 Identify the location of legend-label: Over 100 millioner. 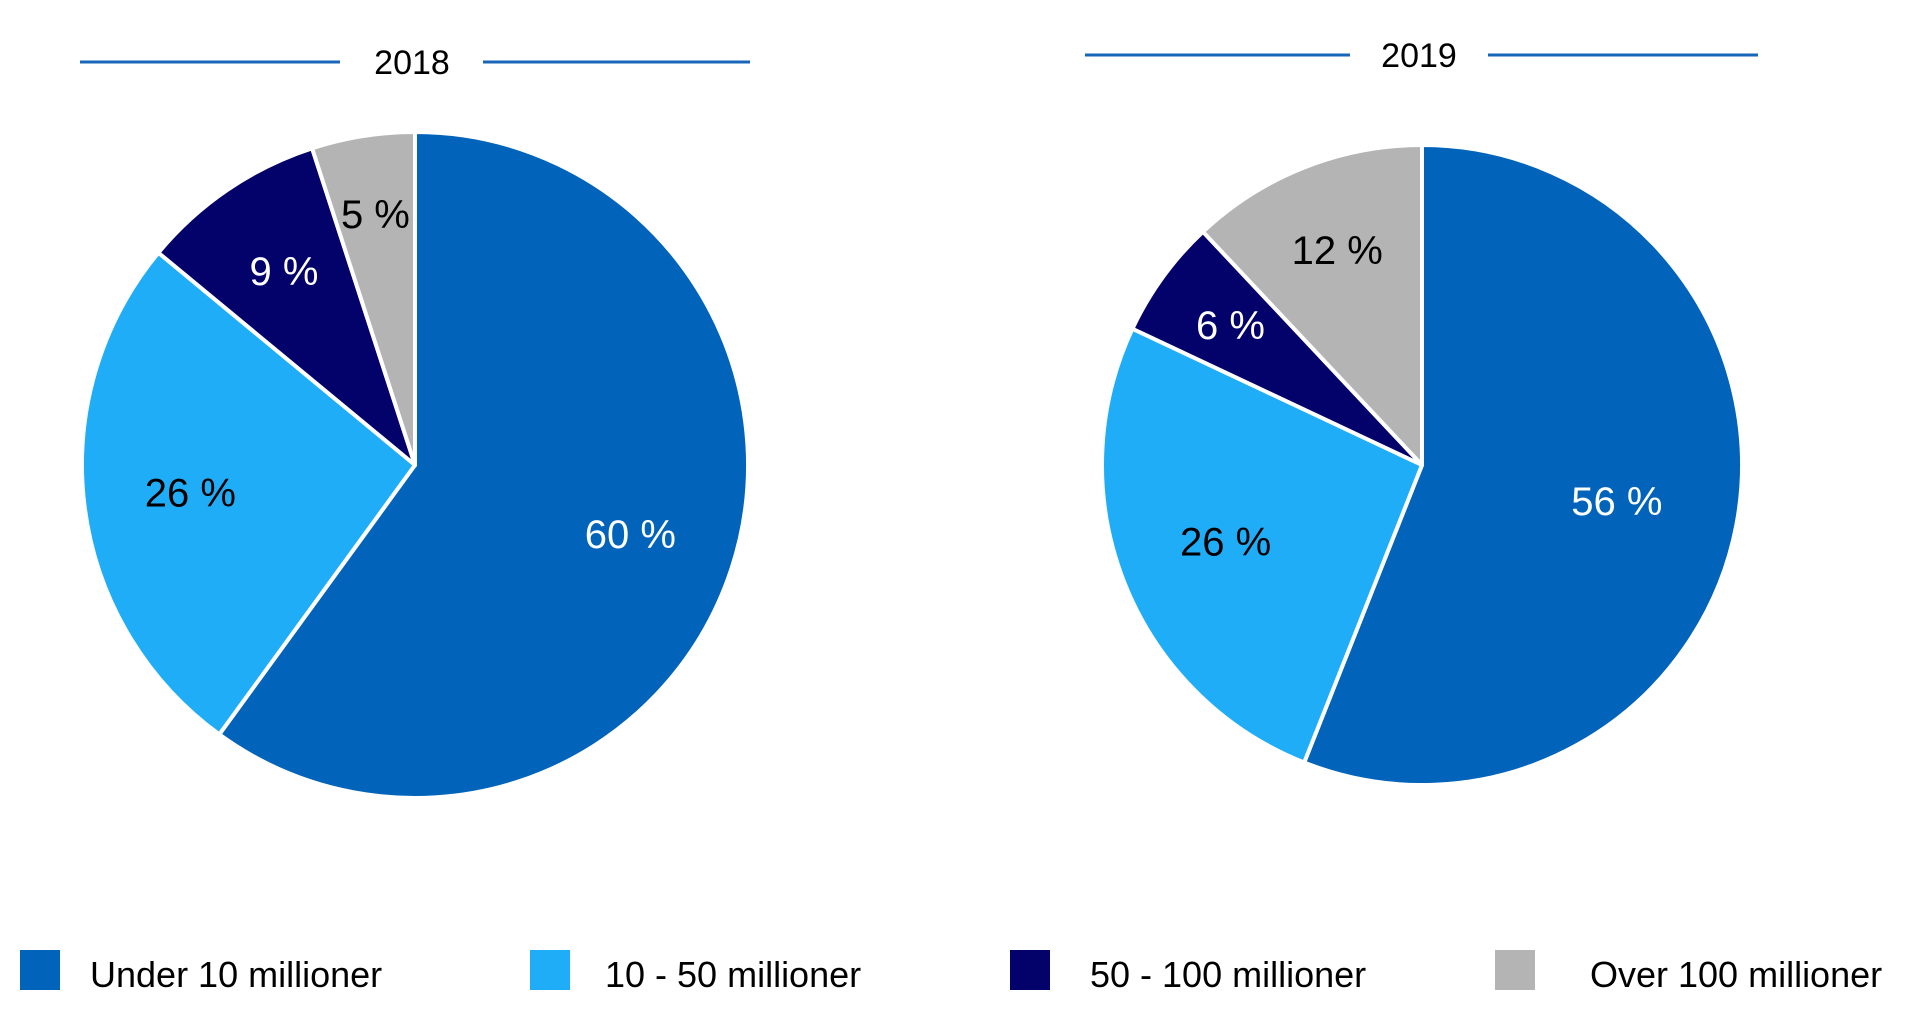
(1736, 974).